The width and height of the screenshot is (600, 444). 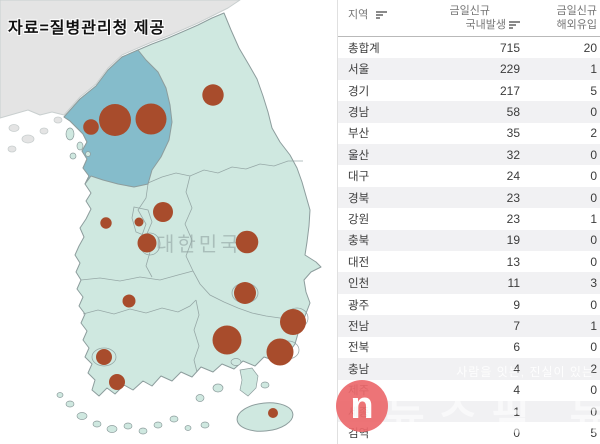 What do you see at coordinates (469, 432) in the screenshot?
I see `table-row: 검역 0 5` at bounding box center [469, 432].